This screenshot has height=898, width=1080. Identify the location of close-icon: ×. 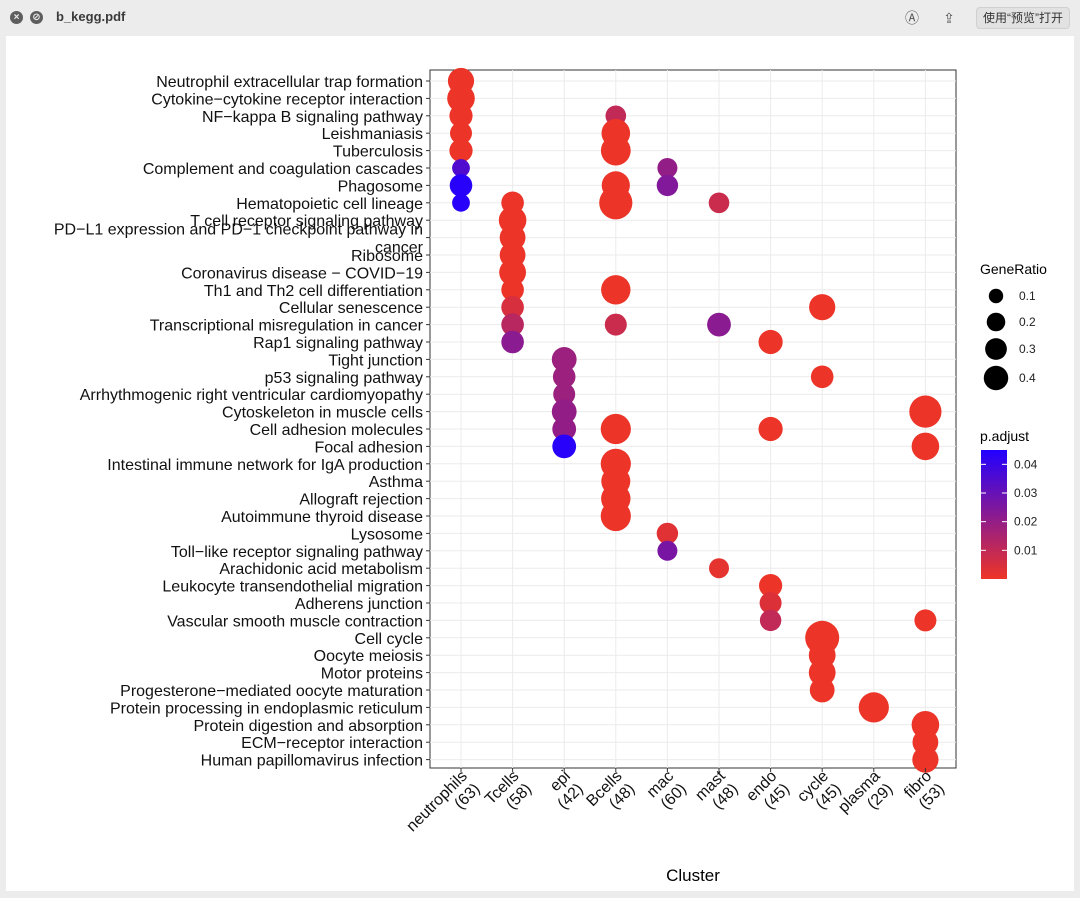
(16, 17).